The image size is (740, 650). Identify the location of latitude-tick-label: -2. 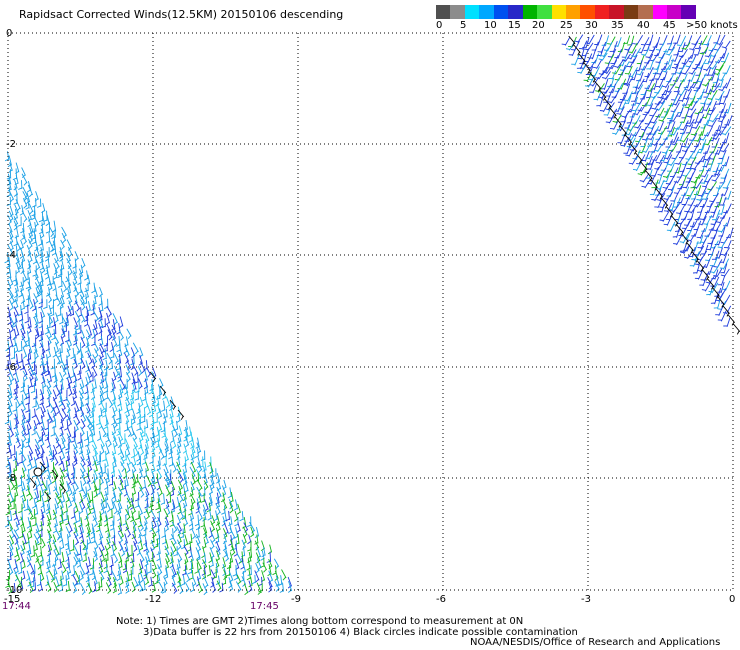
(11, 144).